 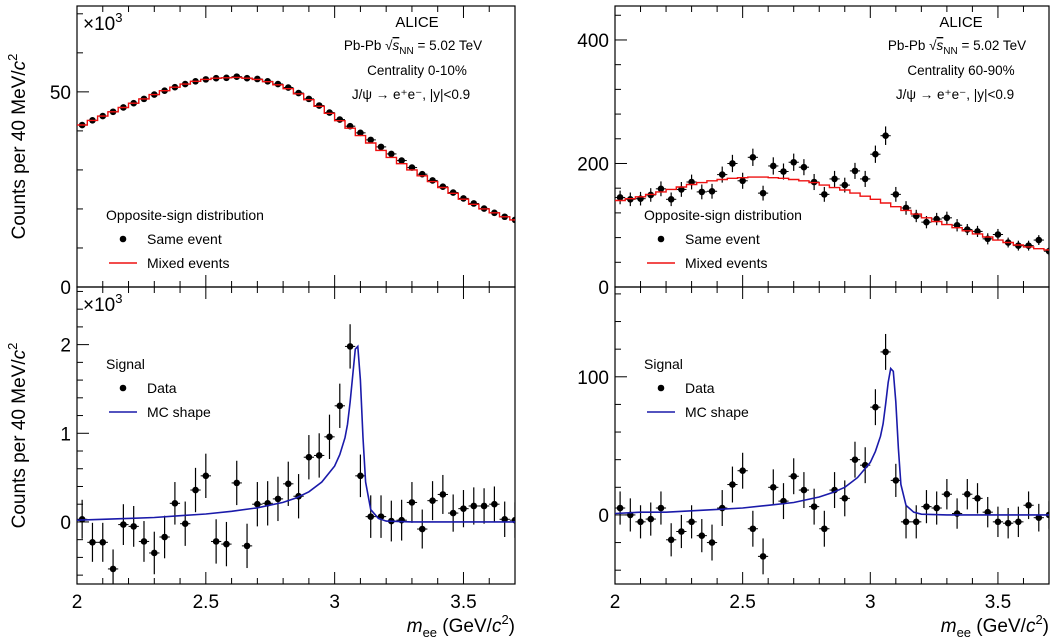 I want to click on y-ticks, so click(x=83, y=433).